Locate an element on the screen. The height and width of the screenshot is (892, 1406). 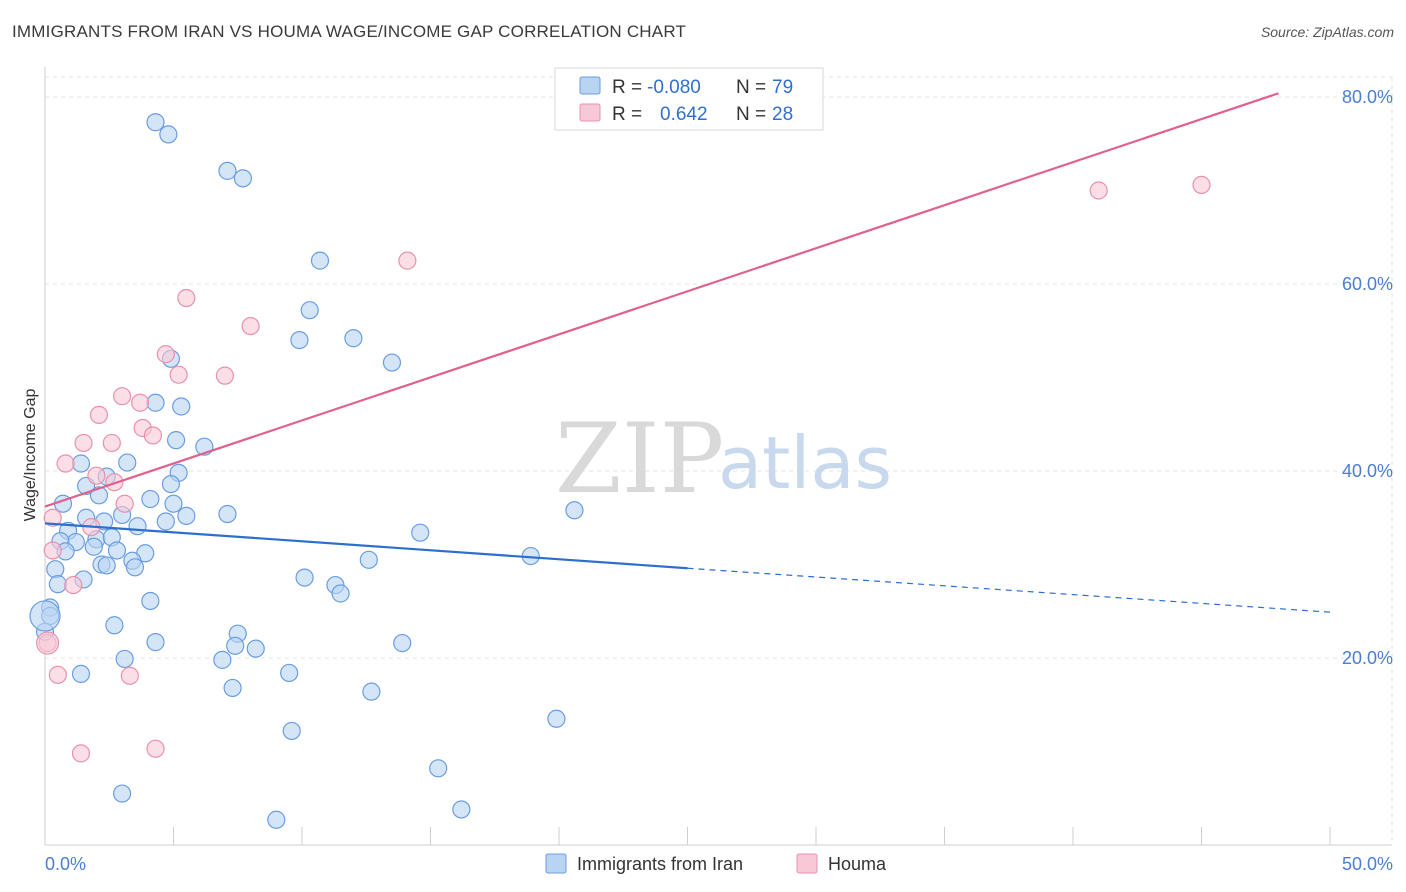
source-label: Source: ZipAtlas.com is located at coordinates (1327, 32).